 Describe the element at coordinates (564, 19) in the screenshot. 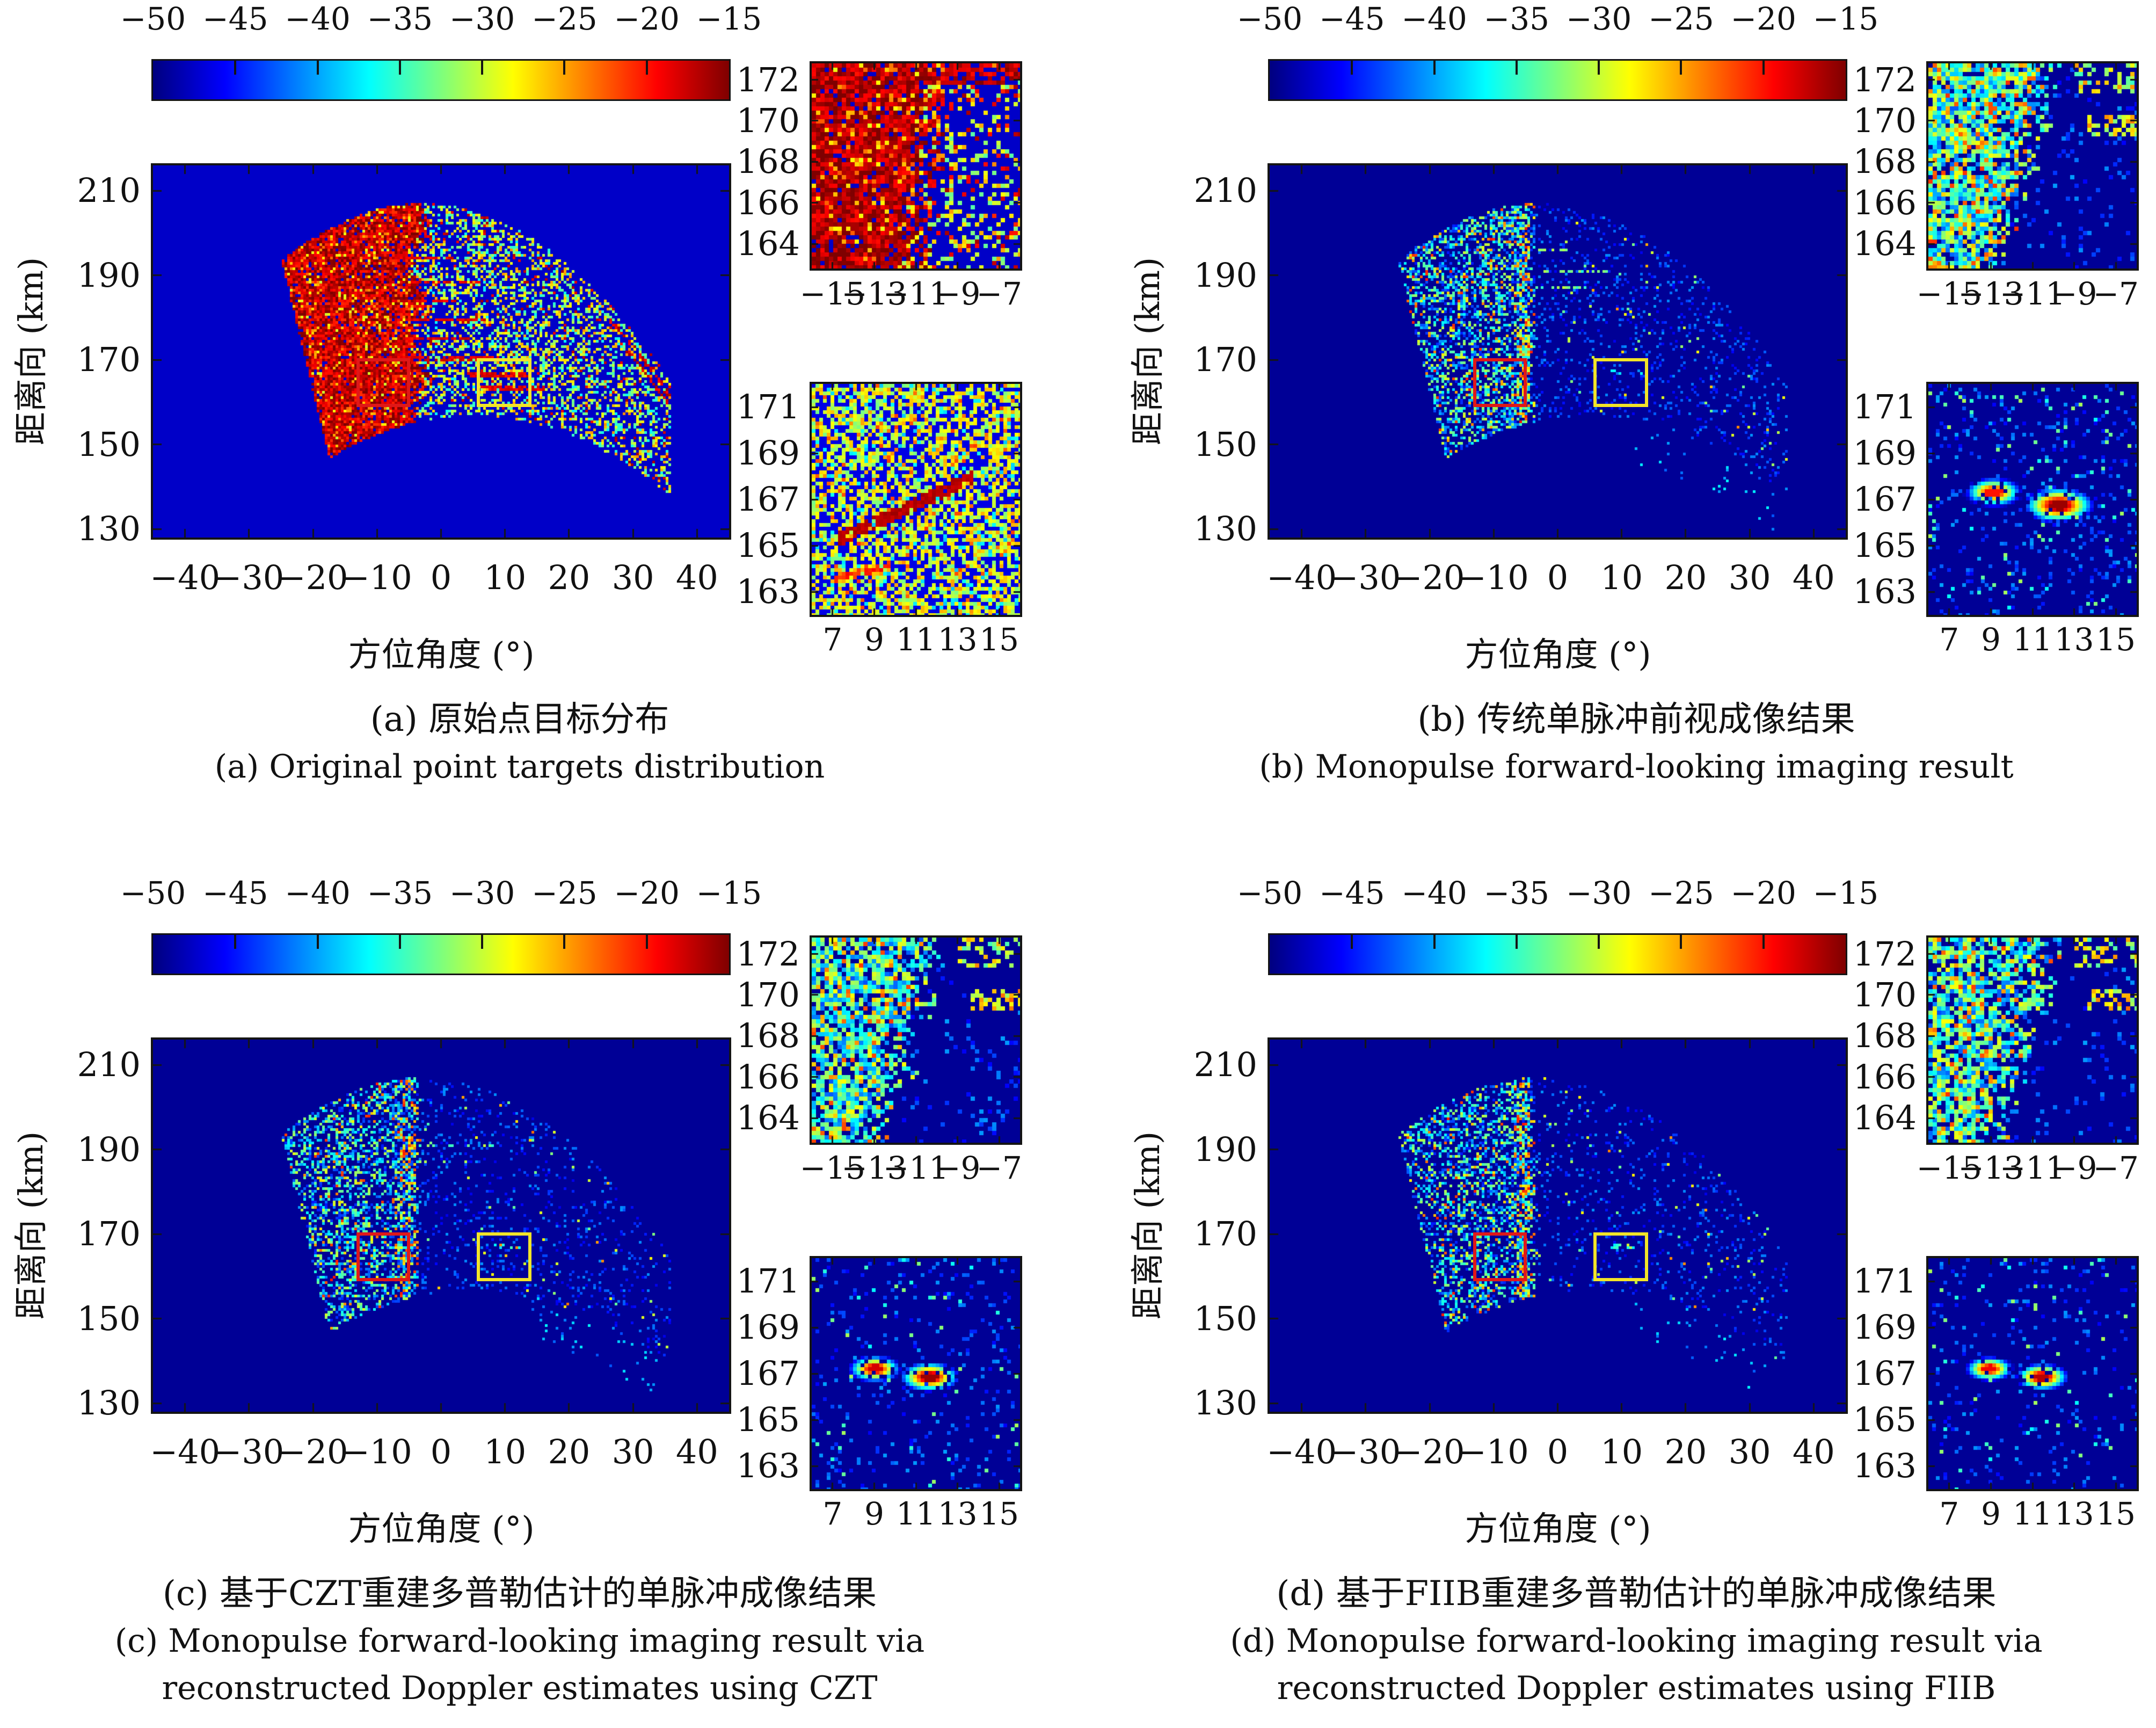

I see `colorbar-tick-label: −25` at that location.